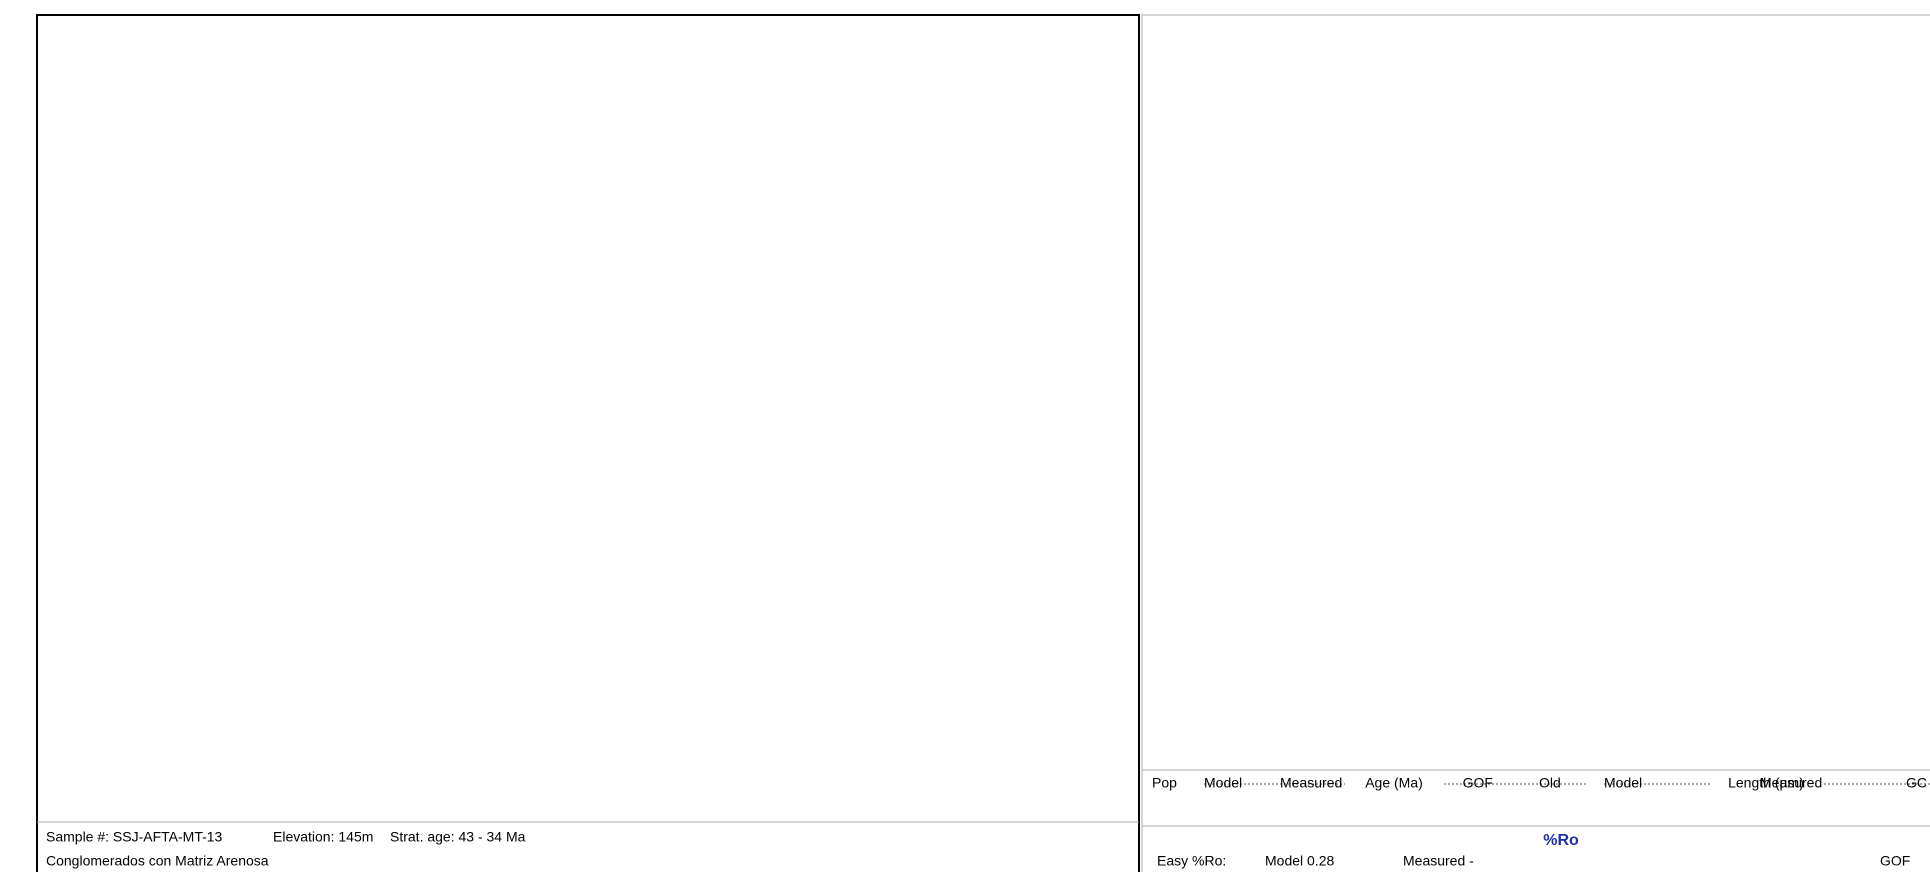 The width and height of the screenshot is (1930, 872). What do you see at coordinates (134, 837) in the screenshot?
I see `sample: Sample #: SSJ-AFTA-MT-13` at bounding box center [134, 837].